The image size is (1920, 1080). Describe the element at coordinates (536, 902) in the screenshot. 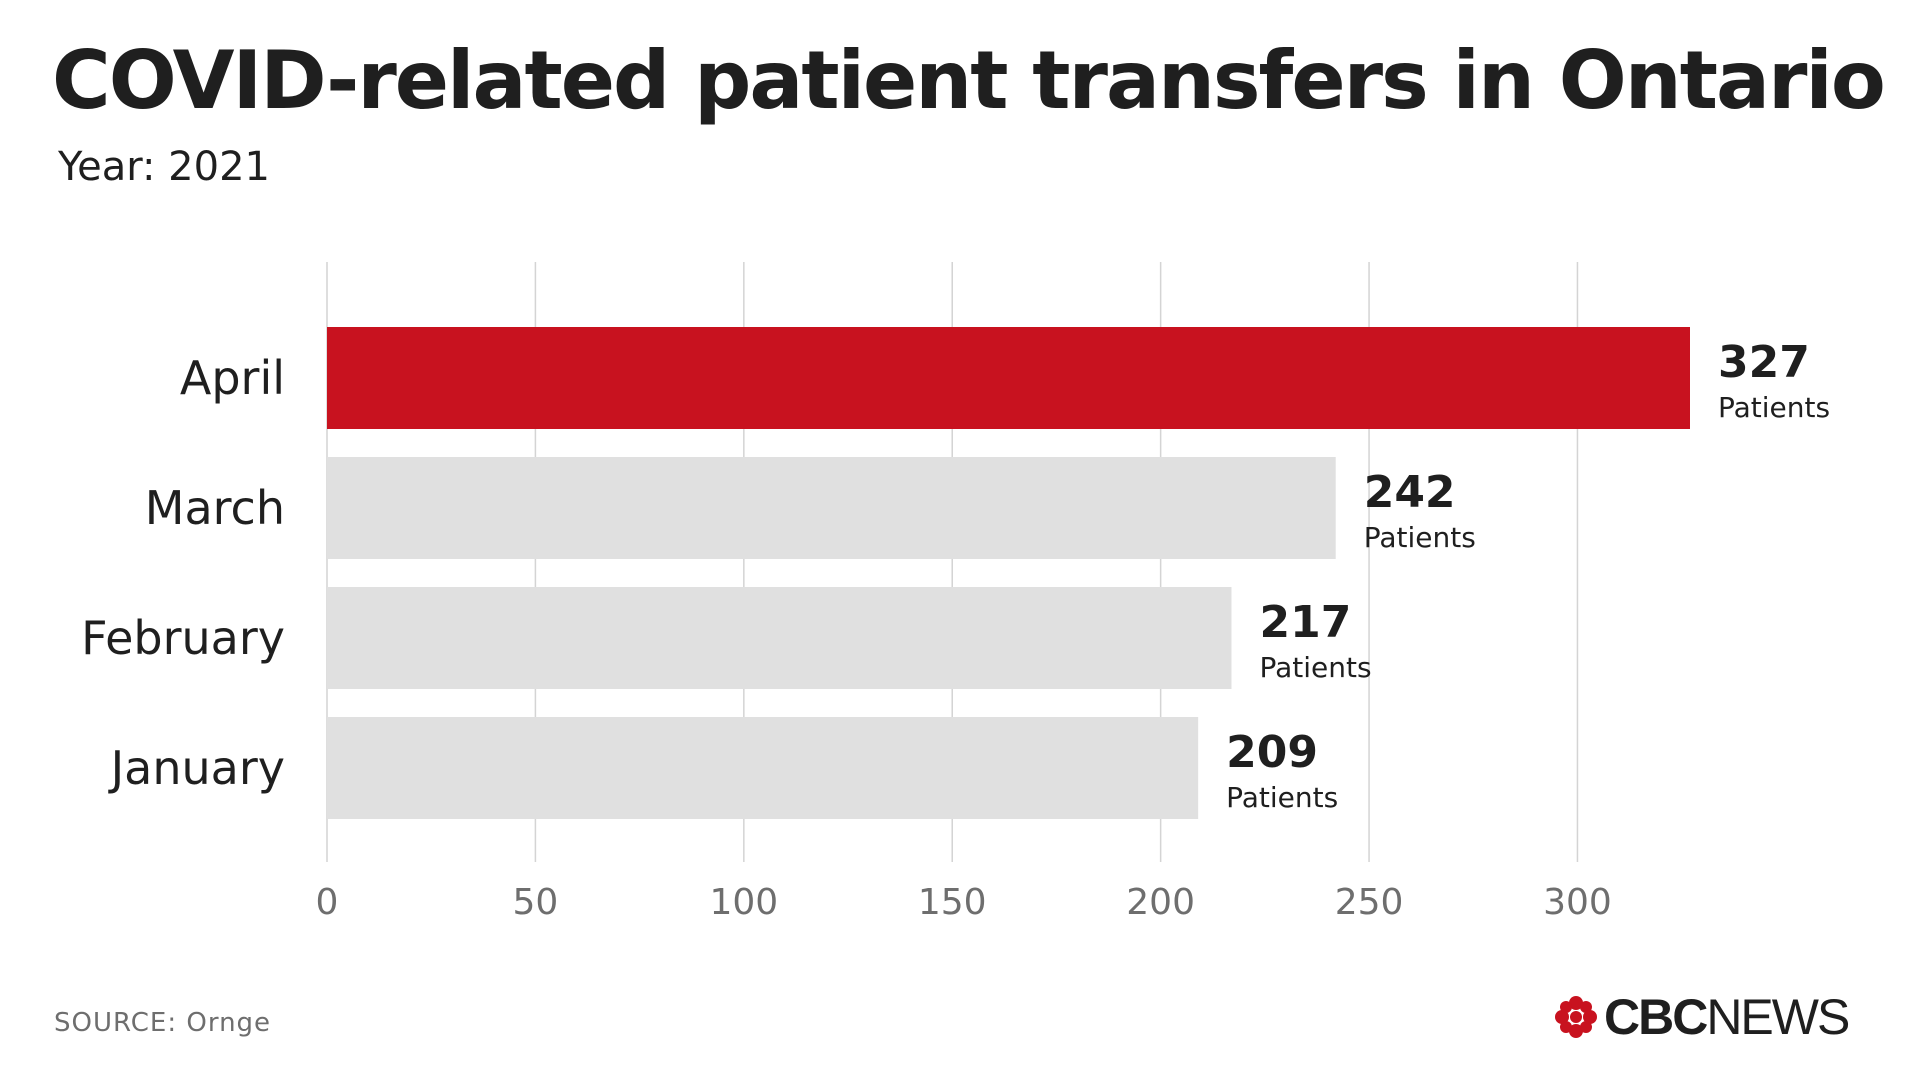

I see `x-tick-label: 50` at that location.